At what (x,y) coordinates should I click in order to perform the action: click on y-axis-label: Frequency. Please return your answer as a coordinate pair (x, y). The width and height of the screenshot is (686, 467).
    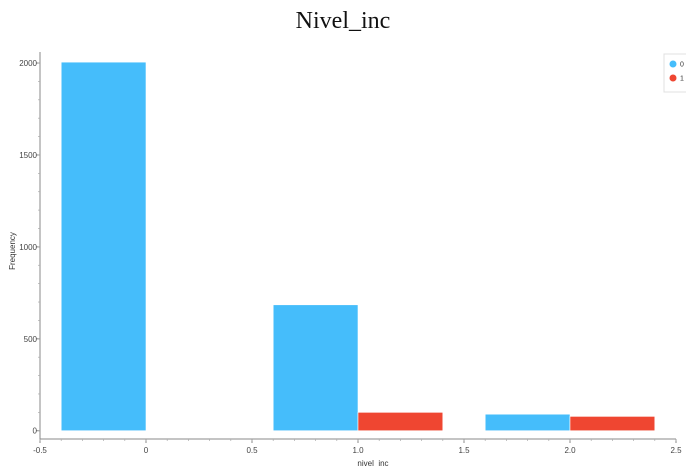
    Looking at the image, I should click on (12, 251).